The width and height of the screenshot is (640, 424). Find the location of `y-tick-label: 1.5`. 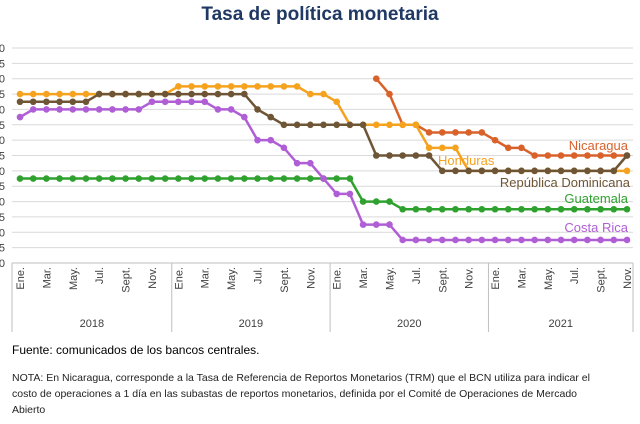

y-tick-label: 1.5 is located at coordinates (2, 218).